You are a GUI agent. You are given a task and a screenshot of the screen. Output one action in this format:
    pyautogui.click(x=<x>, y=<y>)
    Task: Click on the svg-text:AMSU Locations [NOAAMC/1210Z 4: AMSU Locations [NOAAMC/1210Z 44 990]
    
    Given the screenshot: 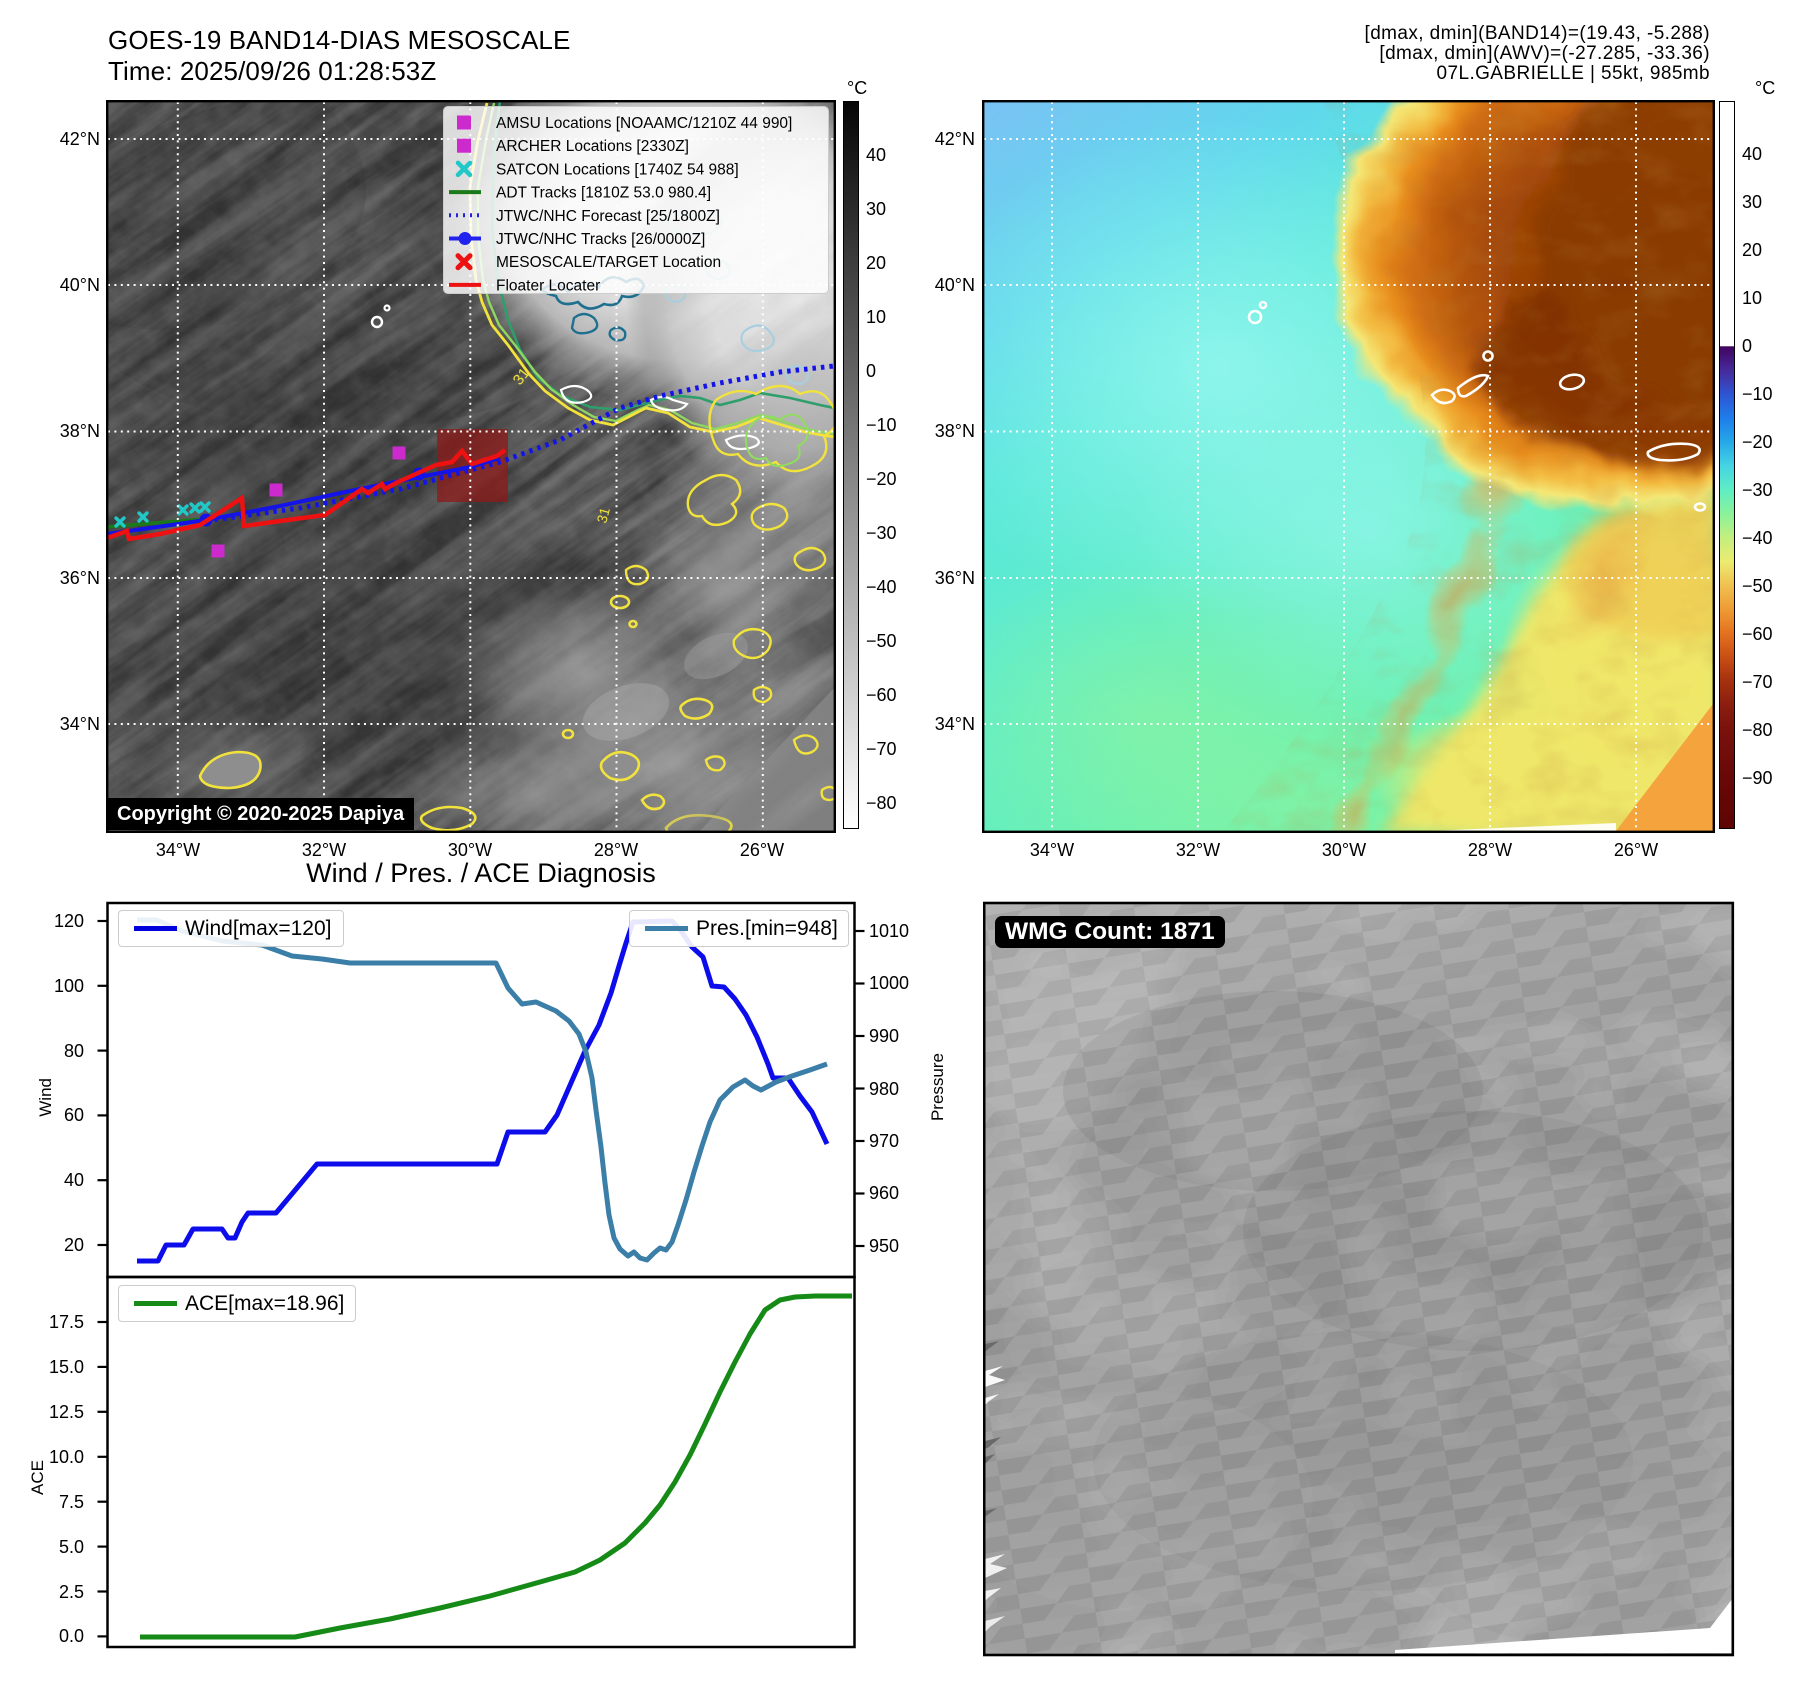 What is the action you would take?
    pyautogui.click(x=644, y=123)
    